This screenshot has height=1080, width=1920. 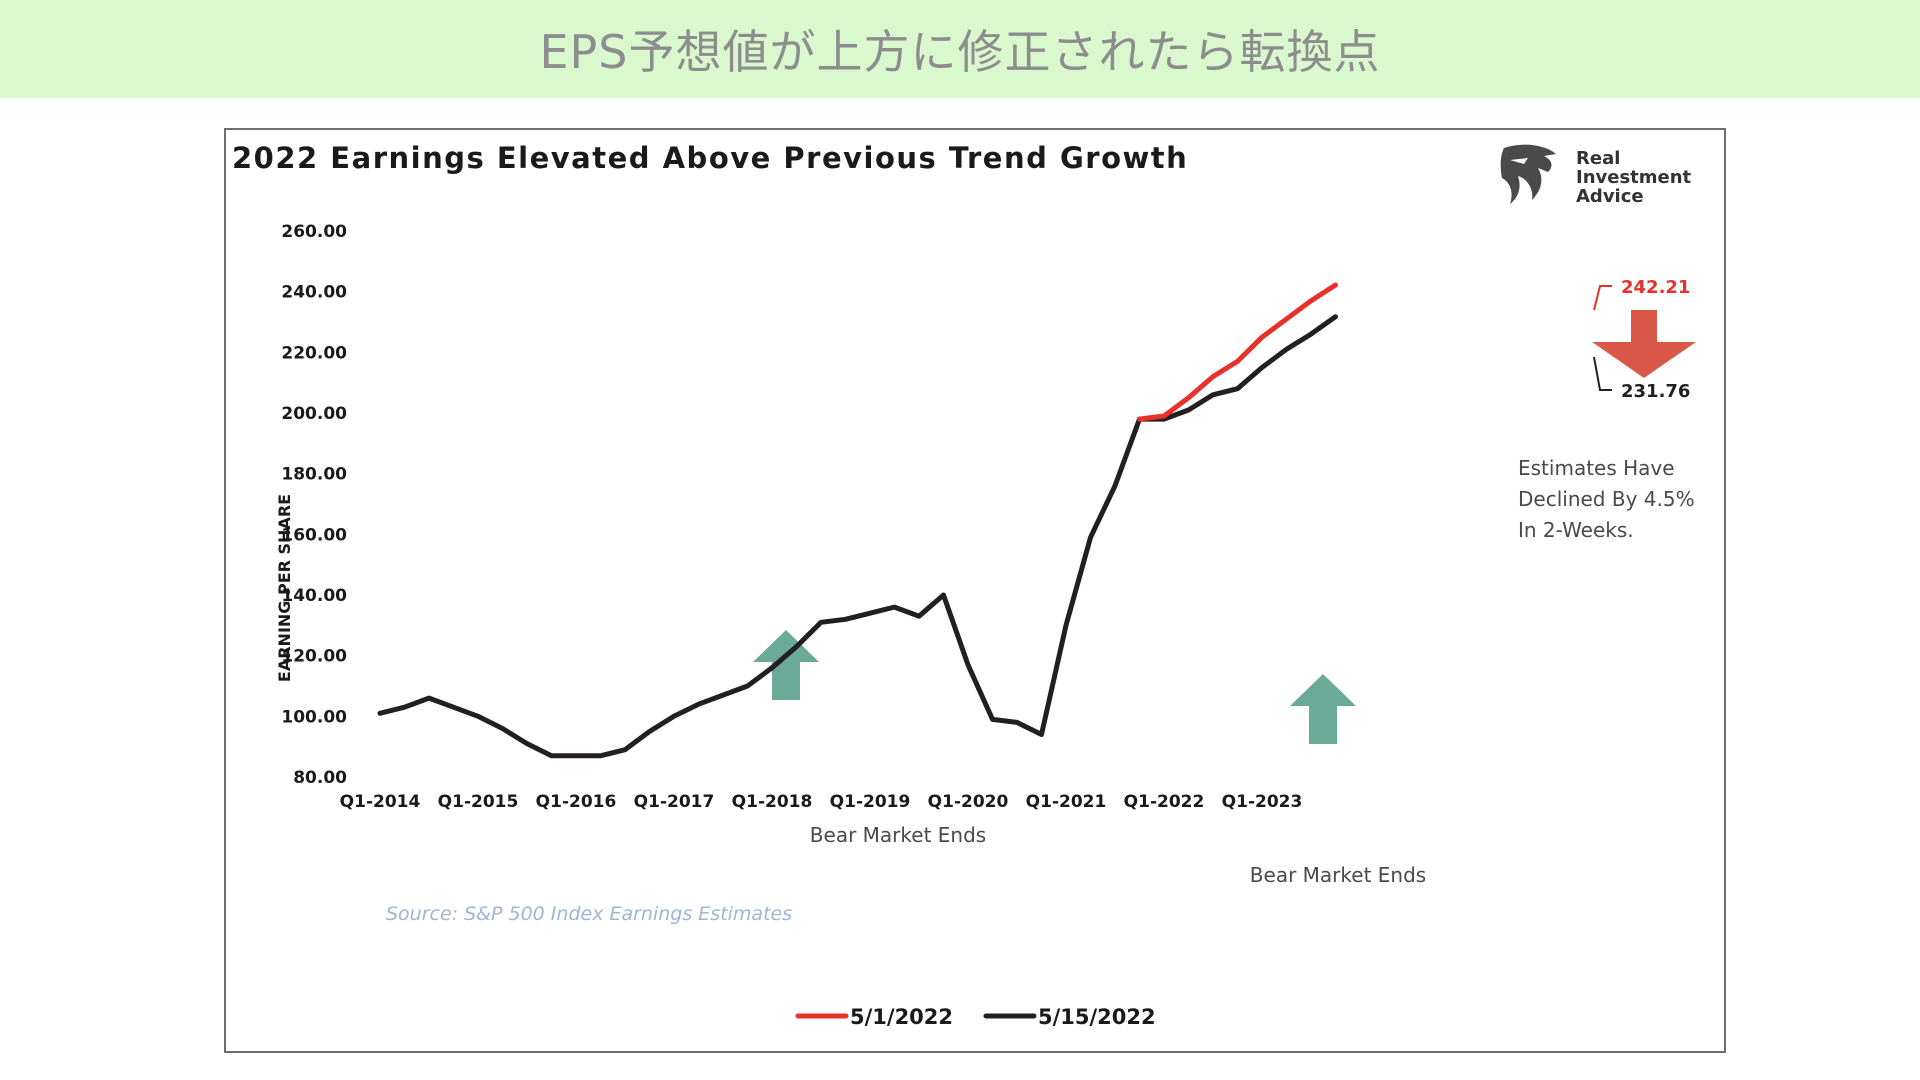 What do you see at coordinates (1655, 391) in the screenshot?
I see `black-value-label: 231.76` at bounding box center [1655, 391].